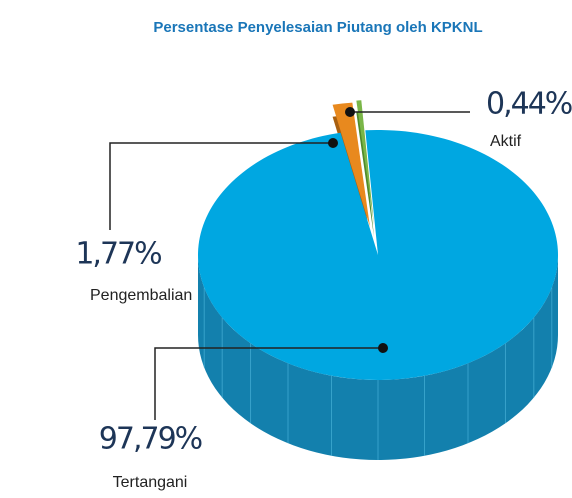 This screenshot has width=572, height=498. Describe the element at coordinates (118, 254) in the screenshot. I see `value-label: 1,77%` at that location.